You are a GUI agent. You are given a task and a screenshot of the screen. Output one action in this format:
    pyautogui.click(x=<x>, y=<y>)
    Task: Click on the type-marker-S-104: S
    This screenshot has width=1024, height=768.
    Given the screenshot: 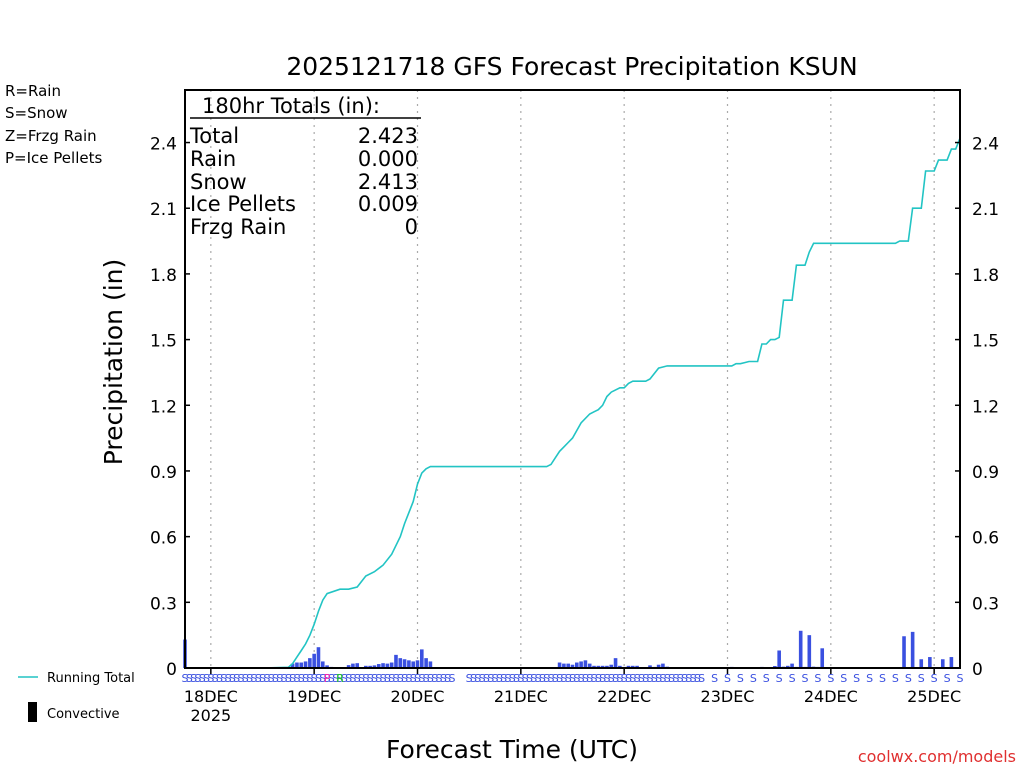 What is the action you would take?
    pyautogui.click(x=632, y=678)
    